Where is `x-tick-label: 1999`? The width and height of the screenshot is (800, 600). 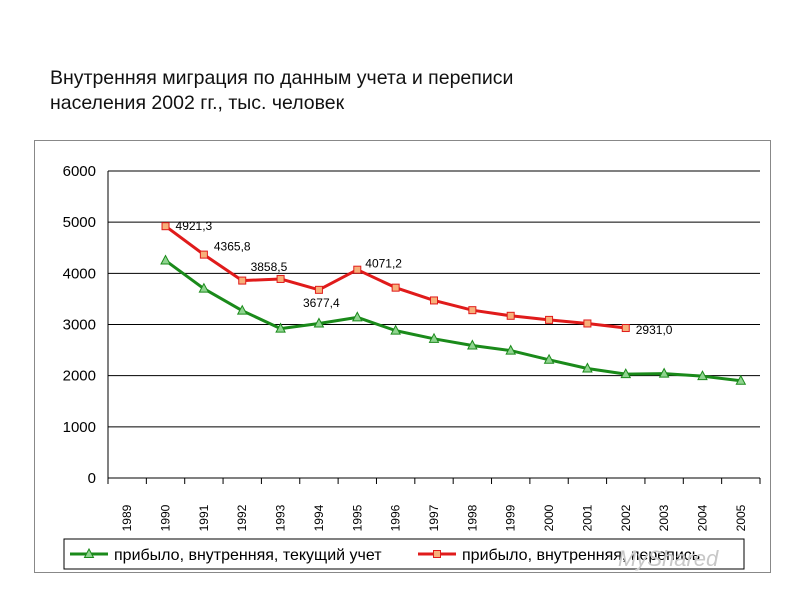 x-tick-label: 1999 is located at coordinates (511, 517).